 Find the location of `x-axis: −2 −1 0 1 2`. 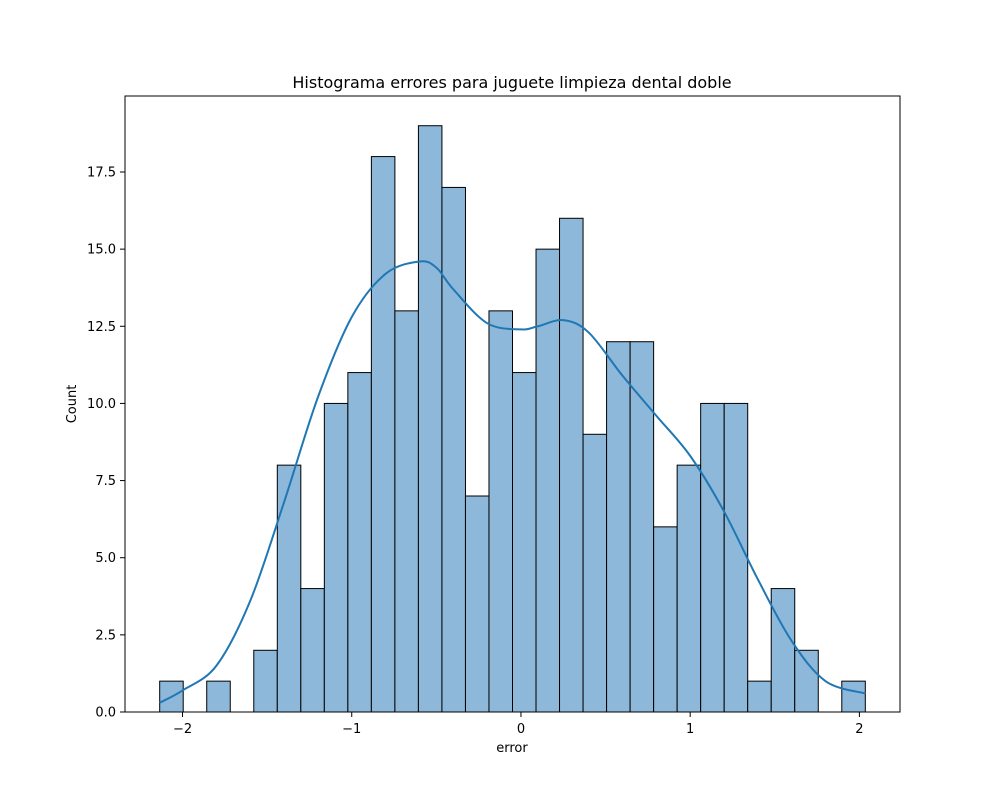

x-axis: −2 −1 0 1 2 is located at coordinates (518, 724).